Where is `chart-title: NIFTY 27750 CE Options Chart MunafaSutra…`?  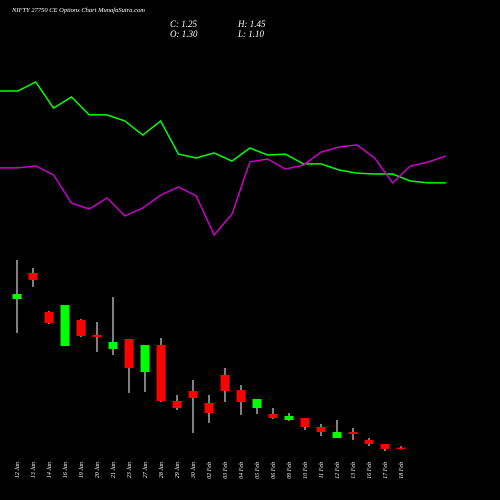
chart-title: NIFTY 27750 CE Options Chart MunafaSutra… is located at coordinates (78, 10).